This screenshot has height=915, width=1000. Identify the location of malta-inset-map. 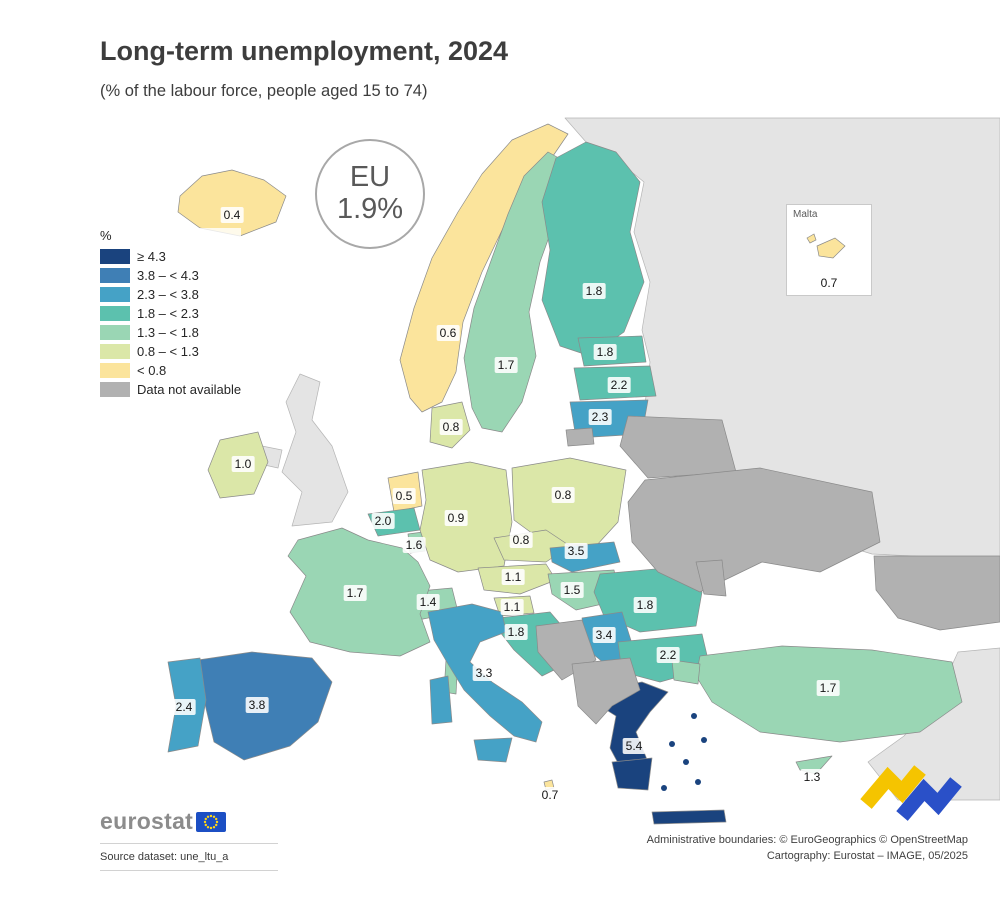
(826, 246).